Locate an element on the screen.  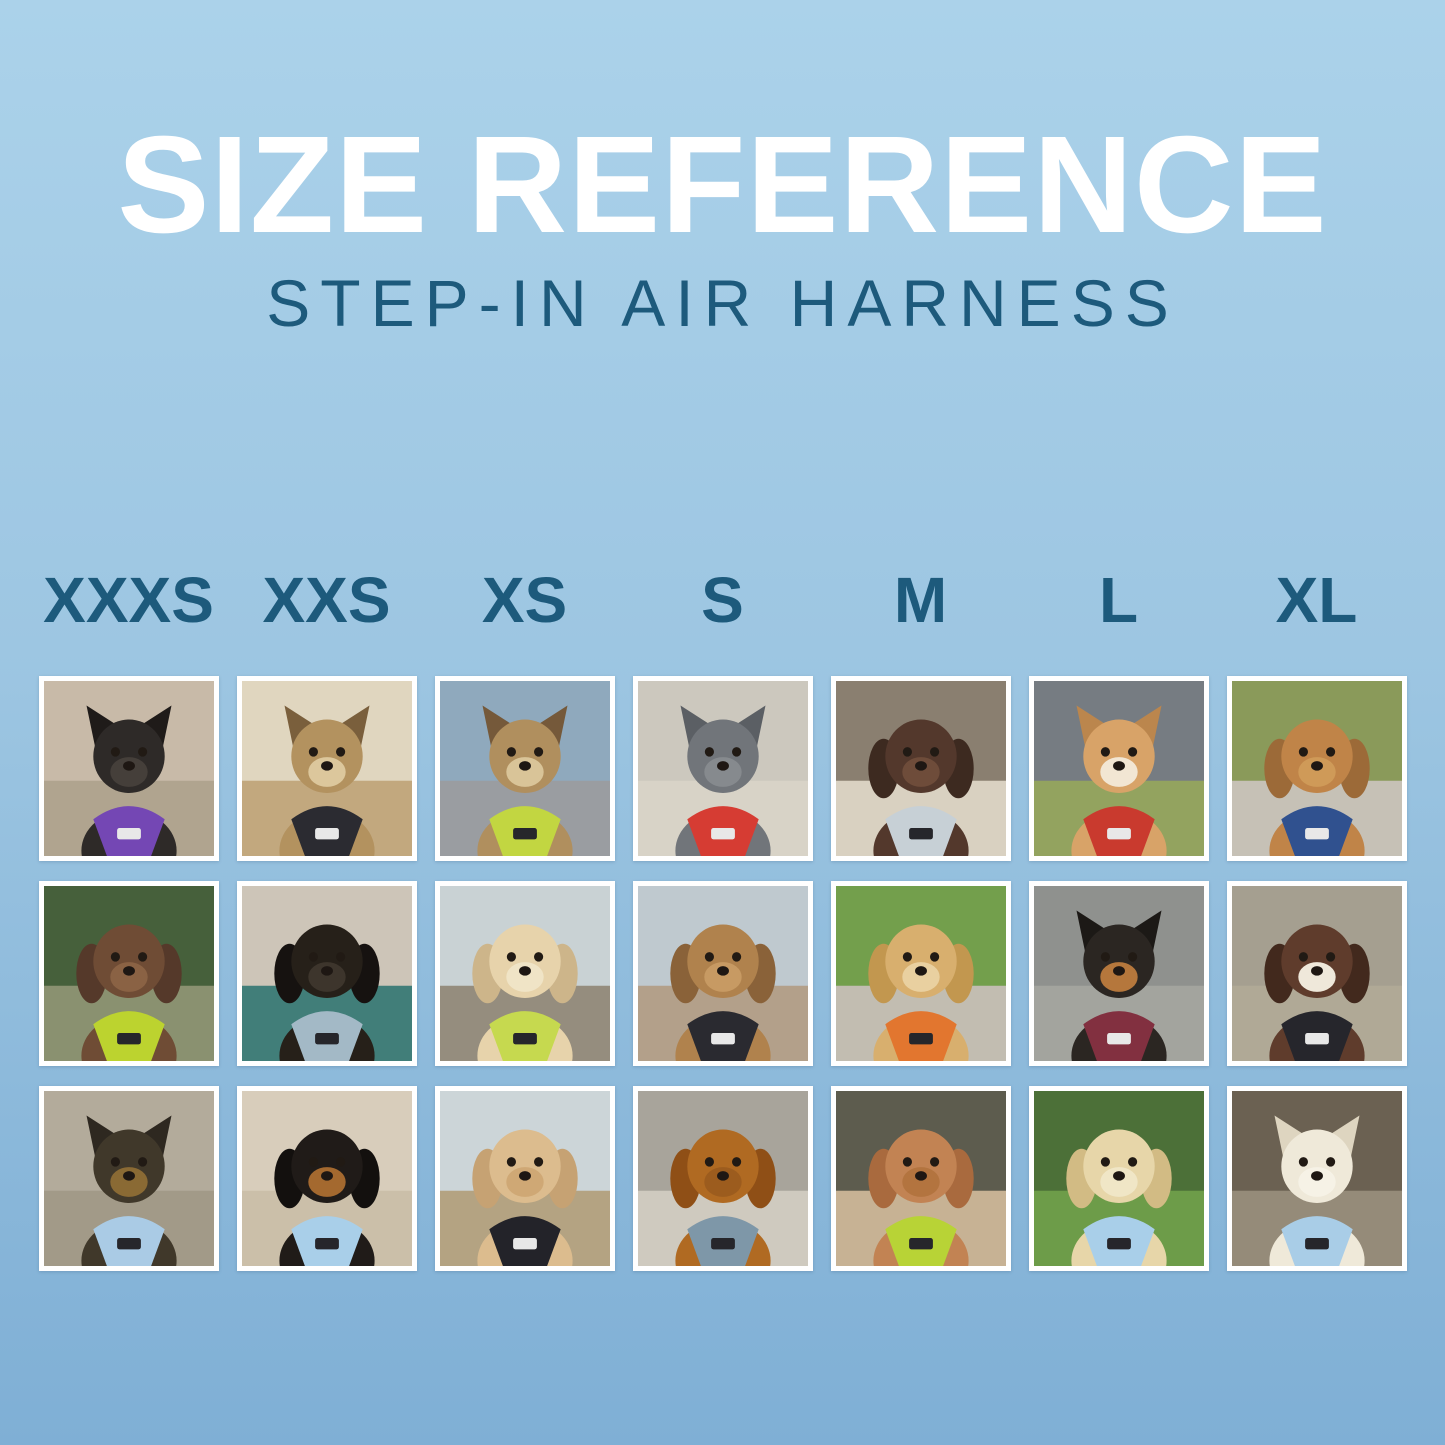
shiba-inu-photo is located at coordinates (1118, 768).